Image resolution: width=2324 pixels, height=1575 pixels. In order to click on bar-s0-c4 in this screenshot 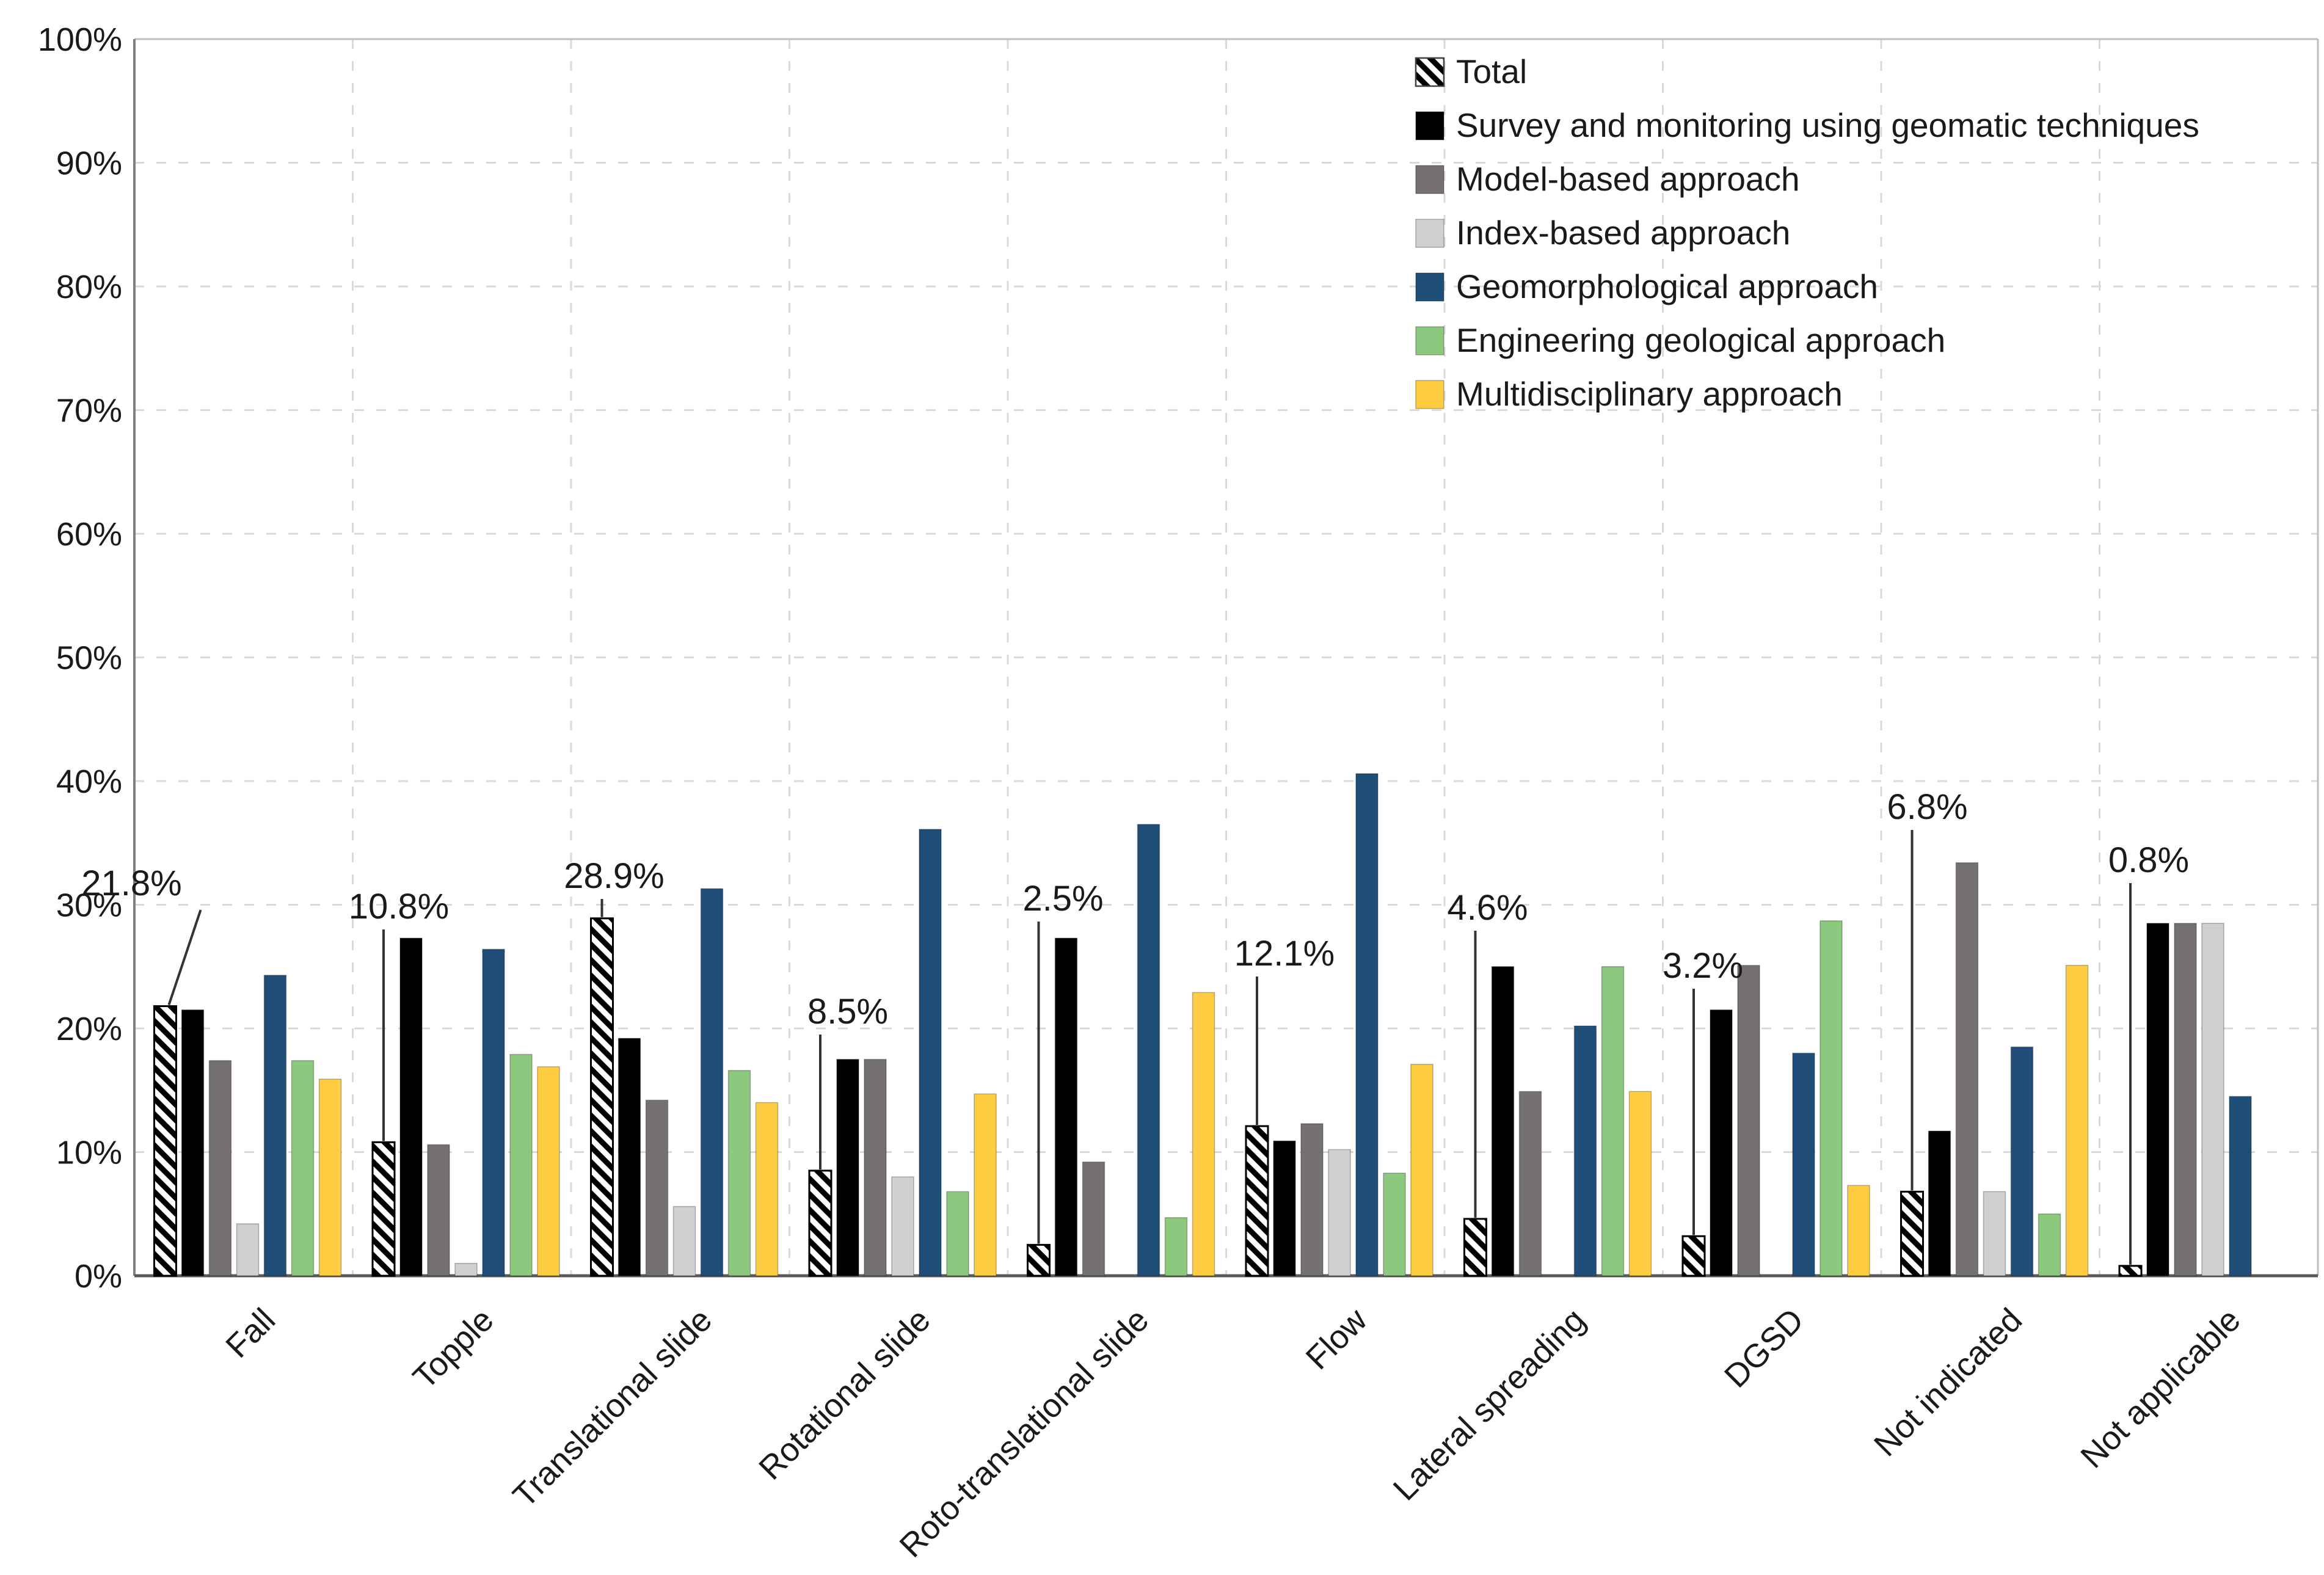, I will do `click(1039, 1260)`.